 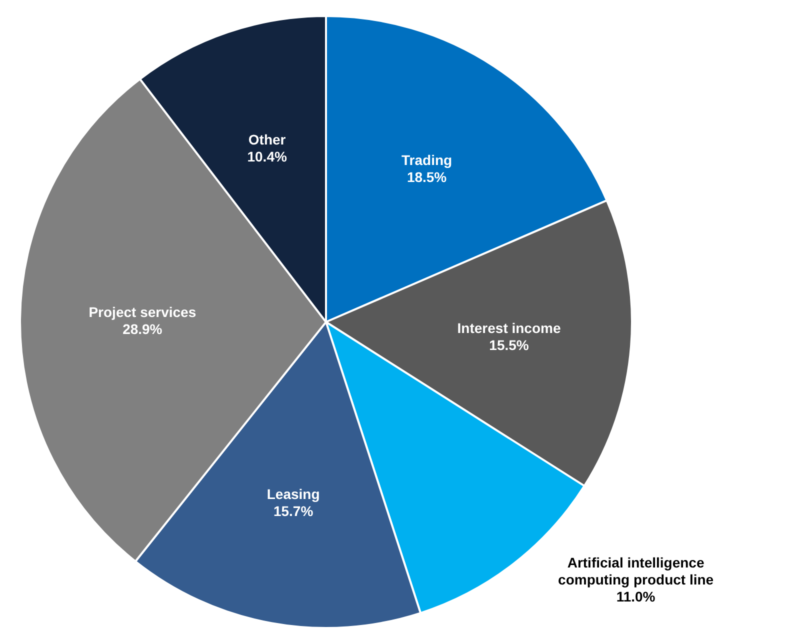 What do you see at coordinates (293, 511) in the screenshot?
I see `data-label: 15.7%` at bounding box center [293, 511].